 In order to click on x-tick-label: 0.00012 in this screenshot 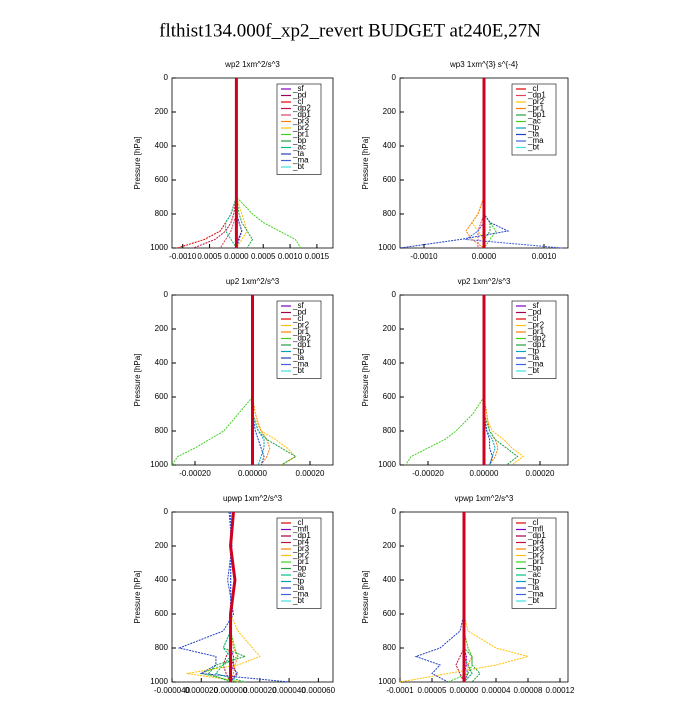, I will do `click(560, 690)`.